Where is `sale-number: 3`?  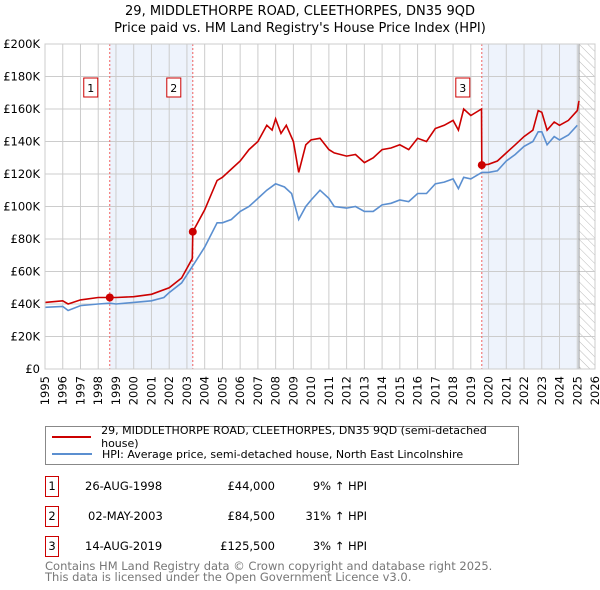
sale-number: 3 is located at coordinates (52, 546).